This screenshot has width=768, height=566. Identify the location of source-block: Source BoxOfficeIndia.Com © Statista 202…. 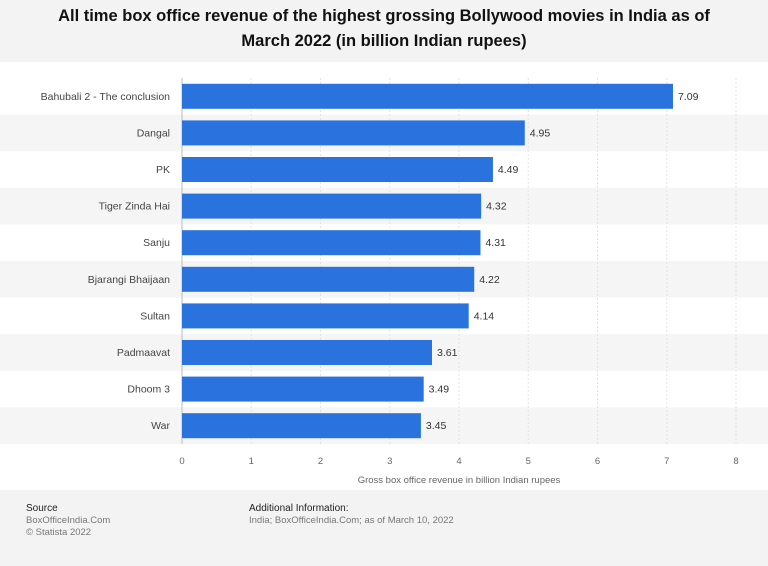
(68, 521).